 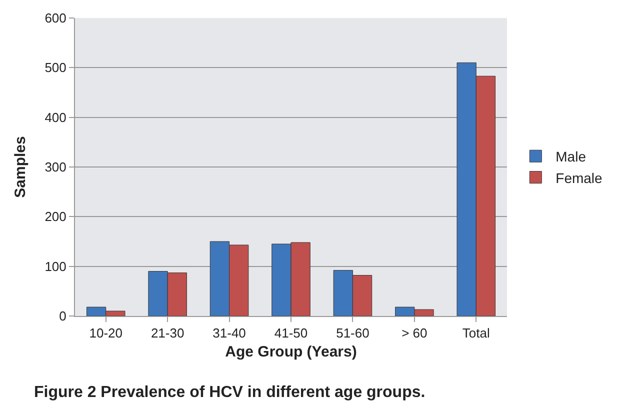 I want to click on x-tick-label: 41-50, so click(x=291, y=333).